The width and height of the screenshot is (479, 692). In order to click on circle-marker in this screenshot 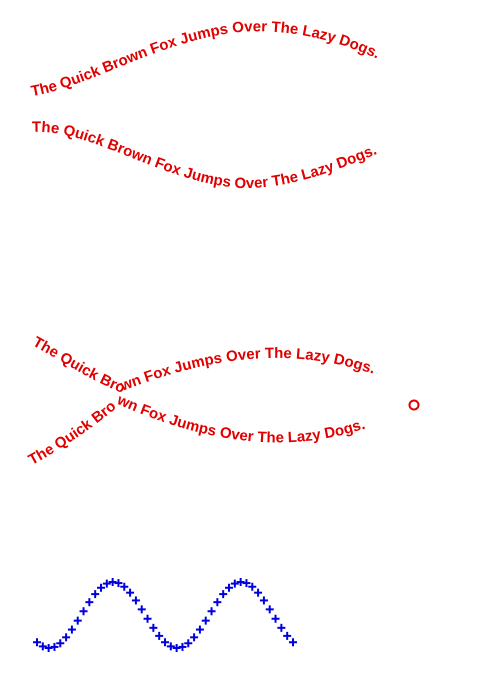, I will do `click(414, 405)`.